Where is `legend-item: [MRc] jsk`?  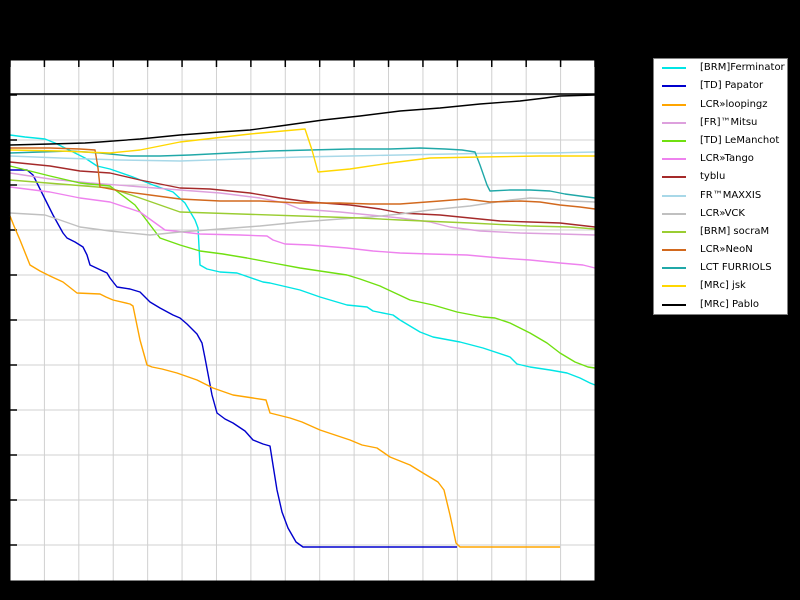
legend-item: [MRc] jsk is located at coordinates (720, 286).